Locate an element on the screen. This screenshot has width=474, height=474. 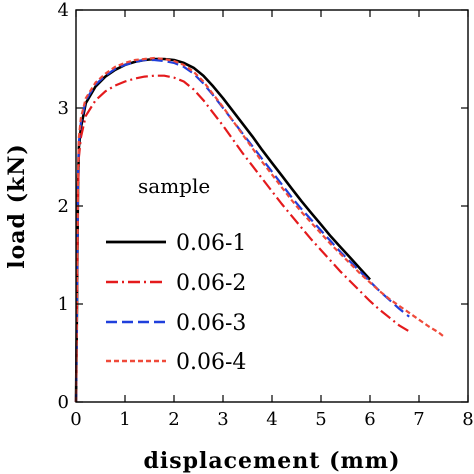
y-tick-label: 2 is located at coordinates (63, 206).